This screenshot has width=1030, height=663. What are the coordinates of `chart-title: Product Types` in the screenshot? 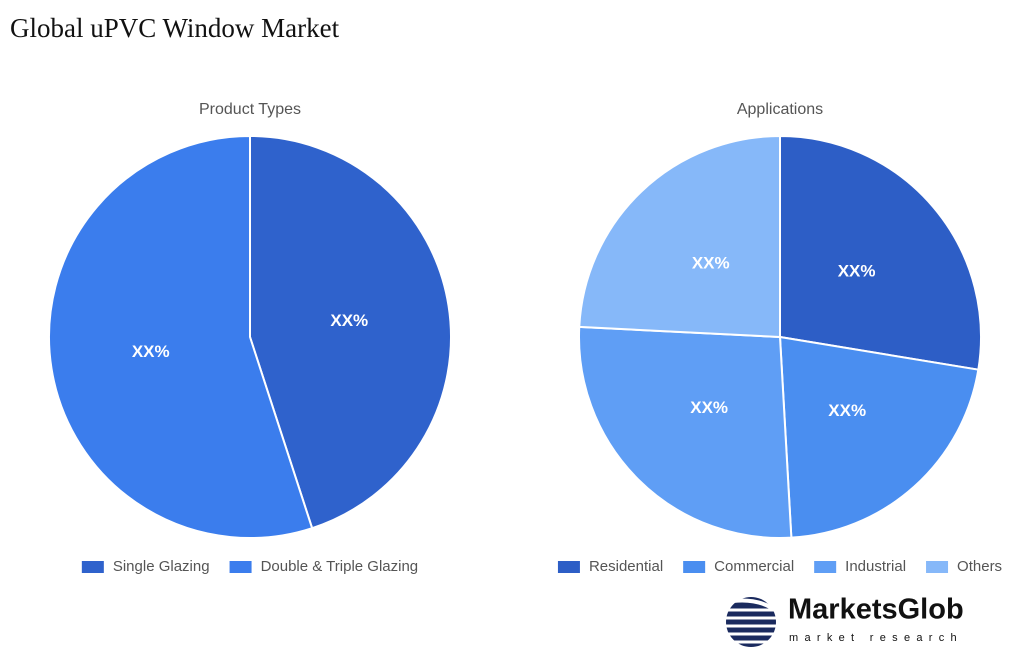 It's located at (250, 109).